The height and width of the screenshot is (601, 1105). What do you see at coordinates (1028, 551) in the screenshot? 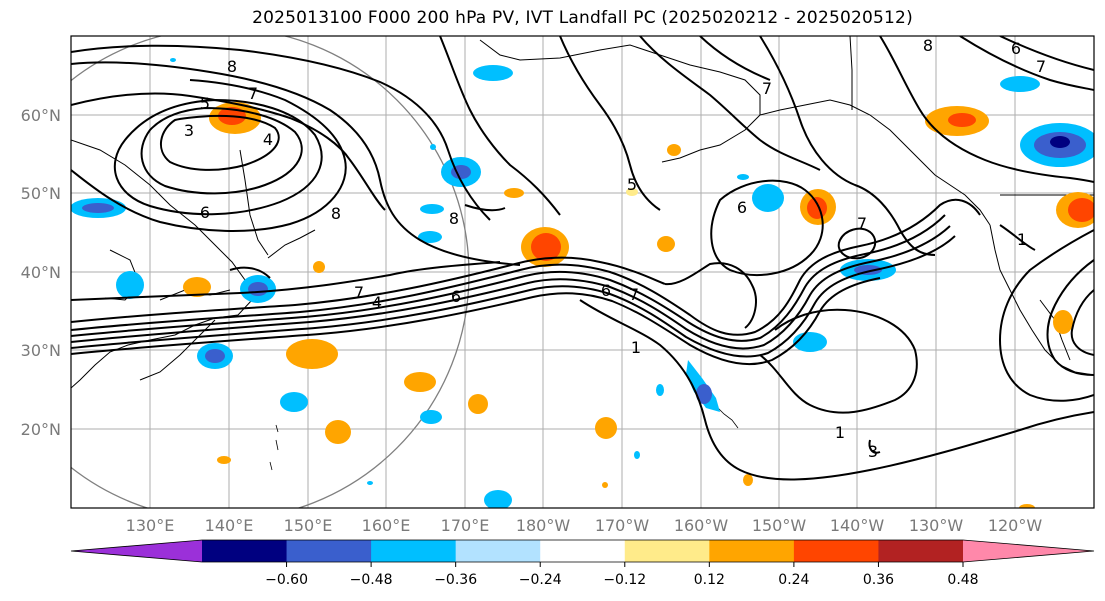
I see `colorbar-extend-high` at bounding box center [1028, 551].